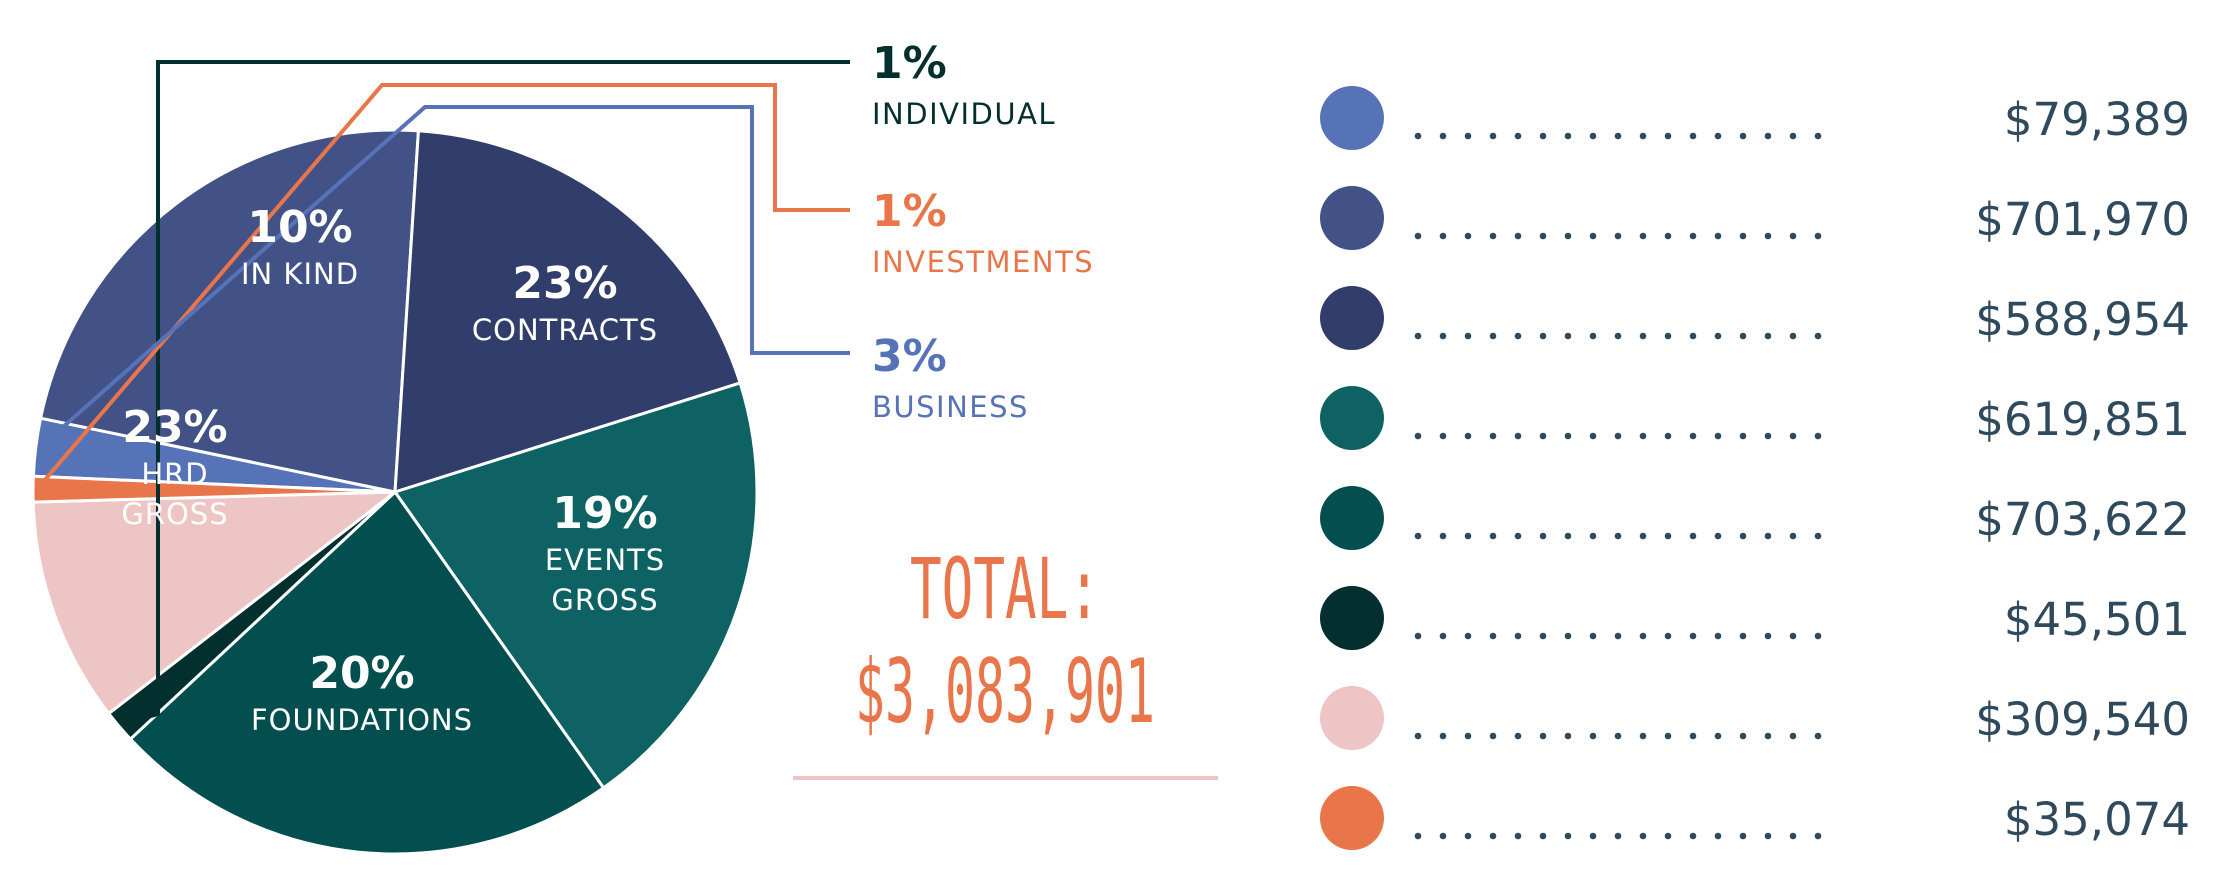 This screenshot has height=883, width=2219. I want to click on legend-amount: $79,389, so click(2097, 119).